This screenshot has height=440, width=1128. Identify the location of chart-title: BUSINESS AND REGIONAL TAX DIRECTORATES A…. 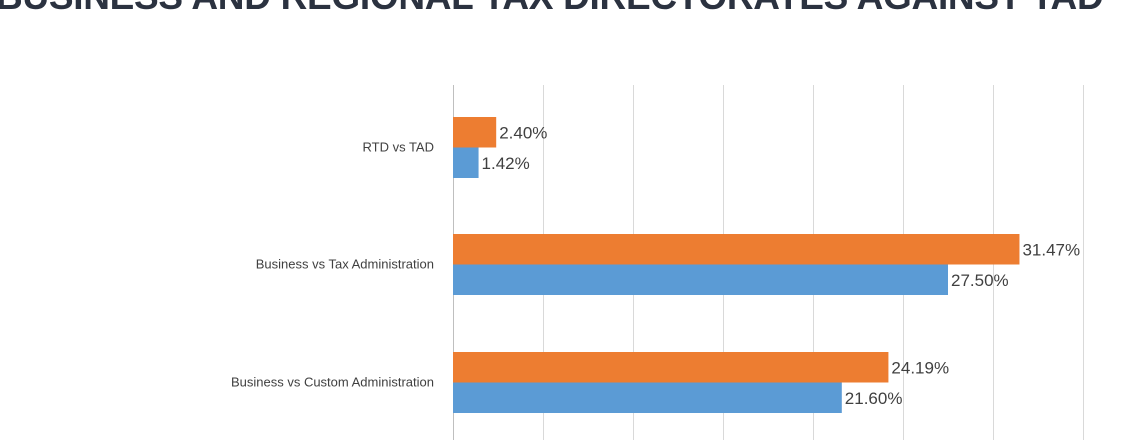
(552, 9).